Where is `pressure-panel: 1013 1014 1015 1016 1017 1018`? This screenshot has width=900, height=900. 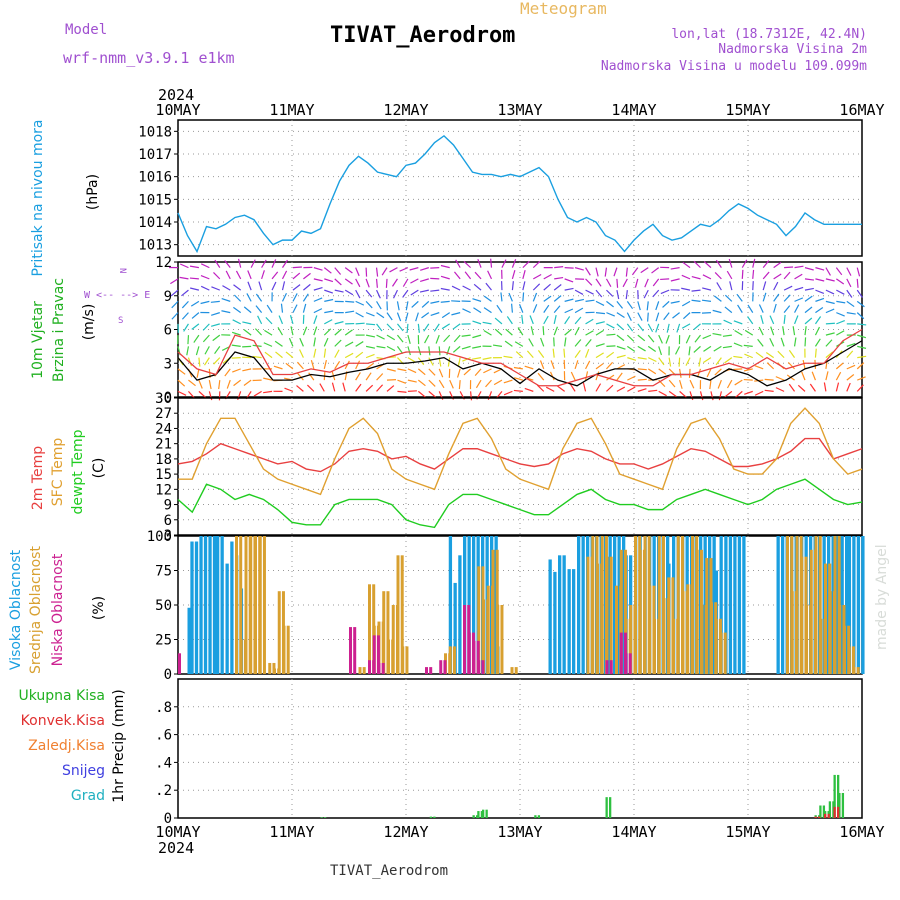 pressure-panel: 1013 1014 1015 1016 1017 1018 is located at coordinates (500, 188).